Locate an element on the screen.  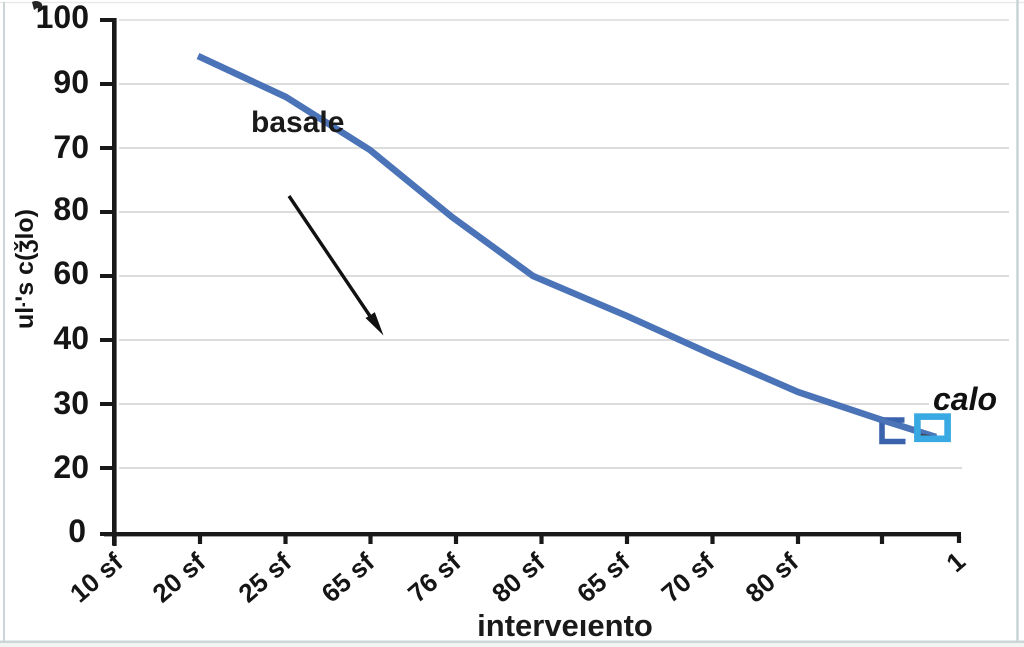
svg-text: 40 is located at coordinates (71, 338).